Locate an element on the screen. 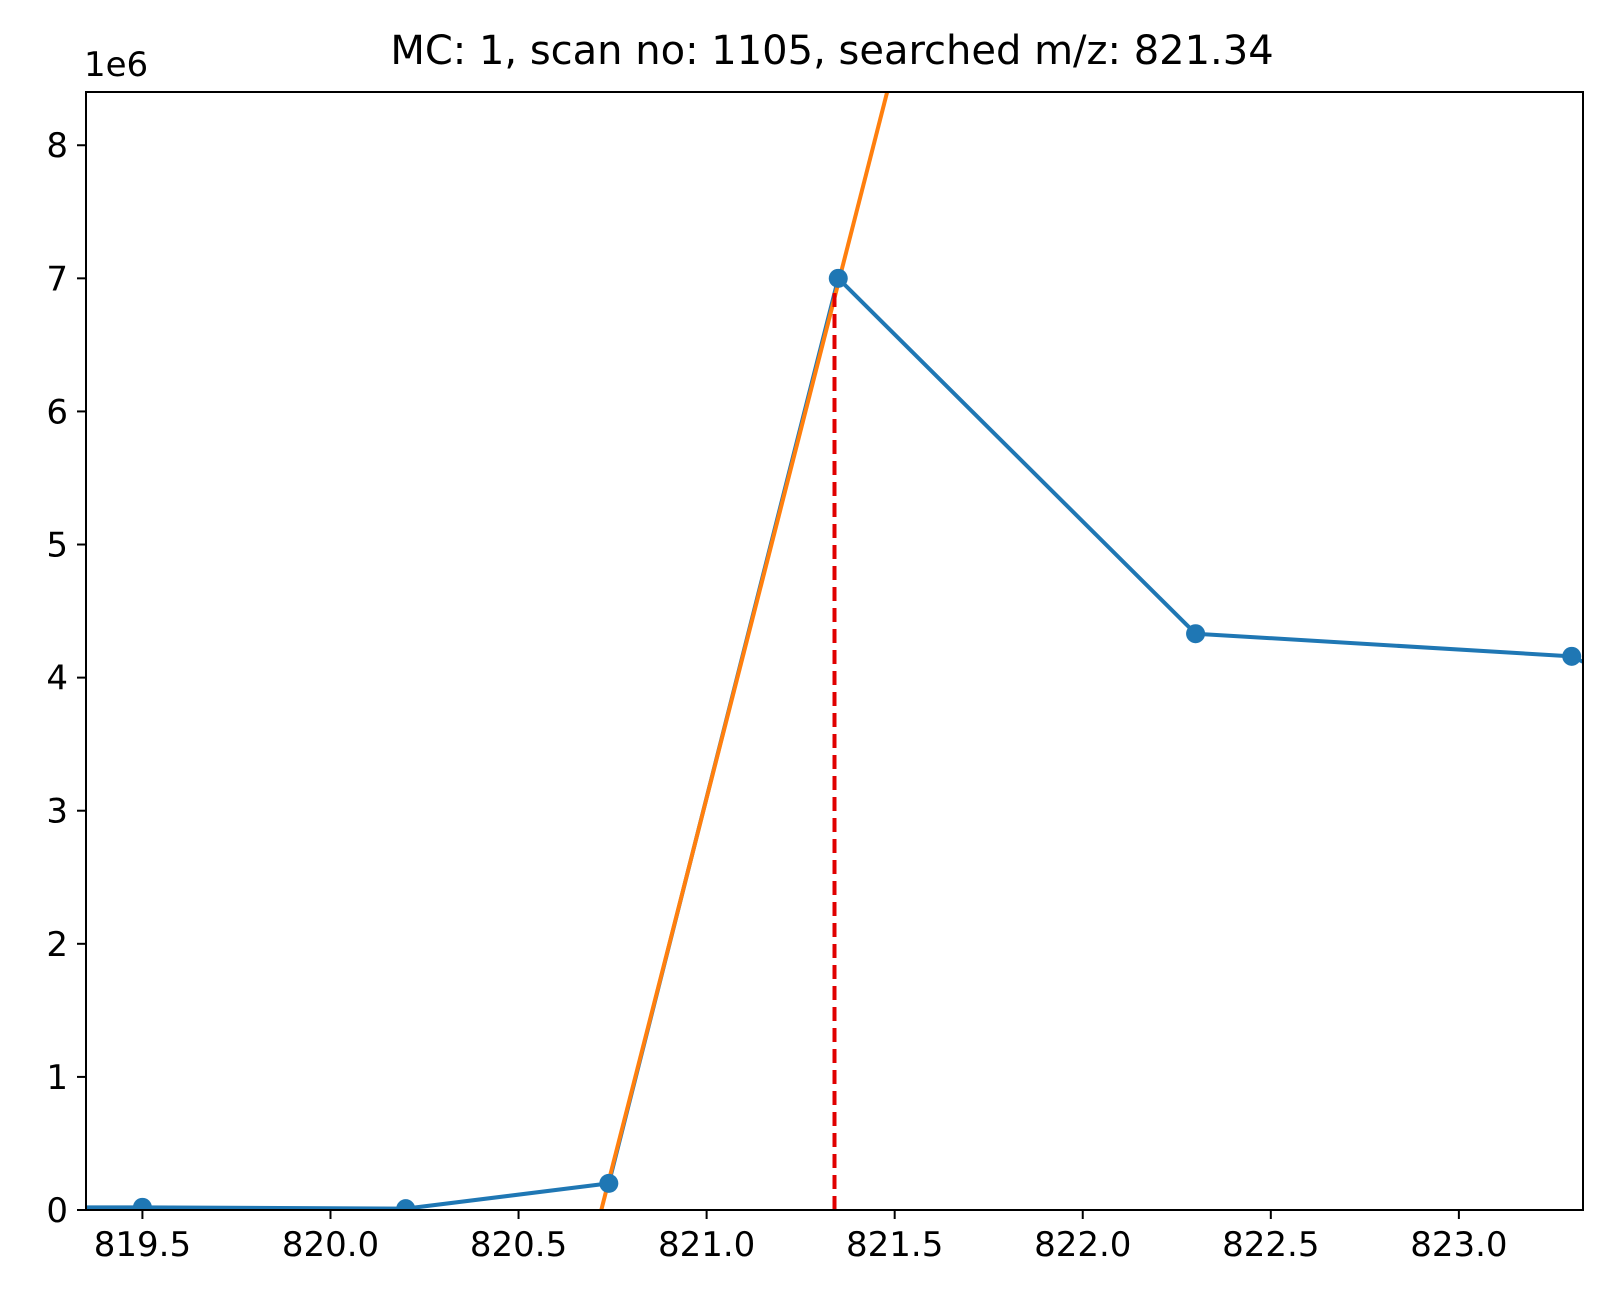  y-tick-label: 0 is located at coordinates (57, 1211).